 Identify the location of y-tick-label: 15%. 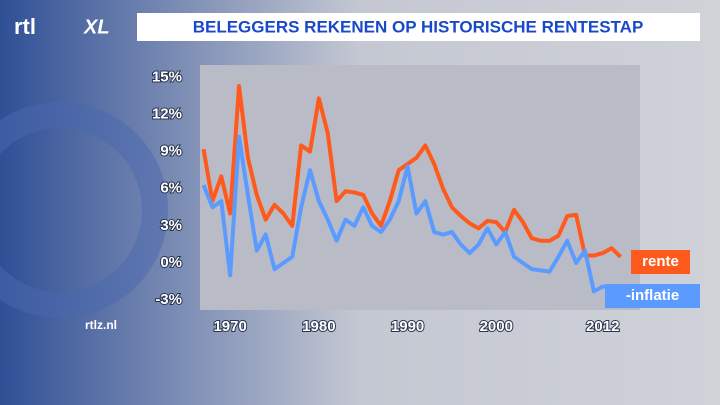
(167, 76).